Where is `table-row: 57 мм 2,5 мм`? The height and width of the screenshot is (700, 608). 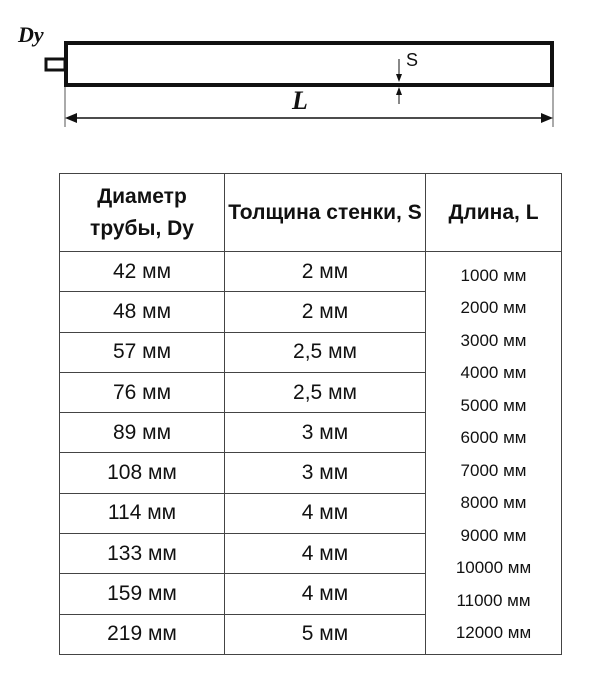 table-row: 57 мм 2,5 мм is located at coordinates (310, 352).